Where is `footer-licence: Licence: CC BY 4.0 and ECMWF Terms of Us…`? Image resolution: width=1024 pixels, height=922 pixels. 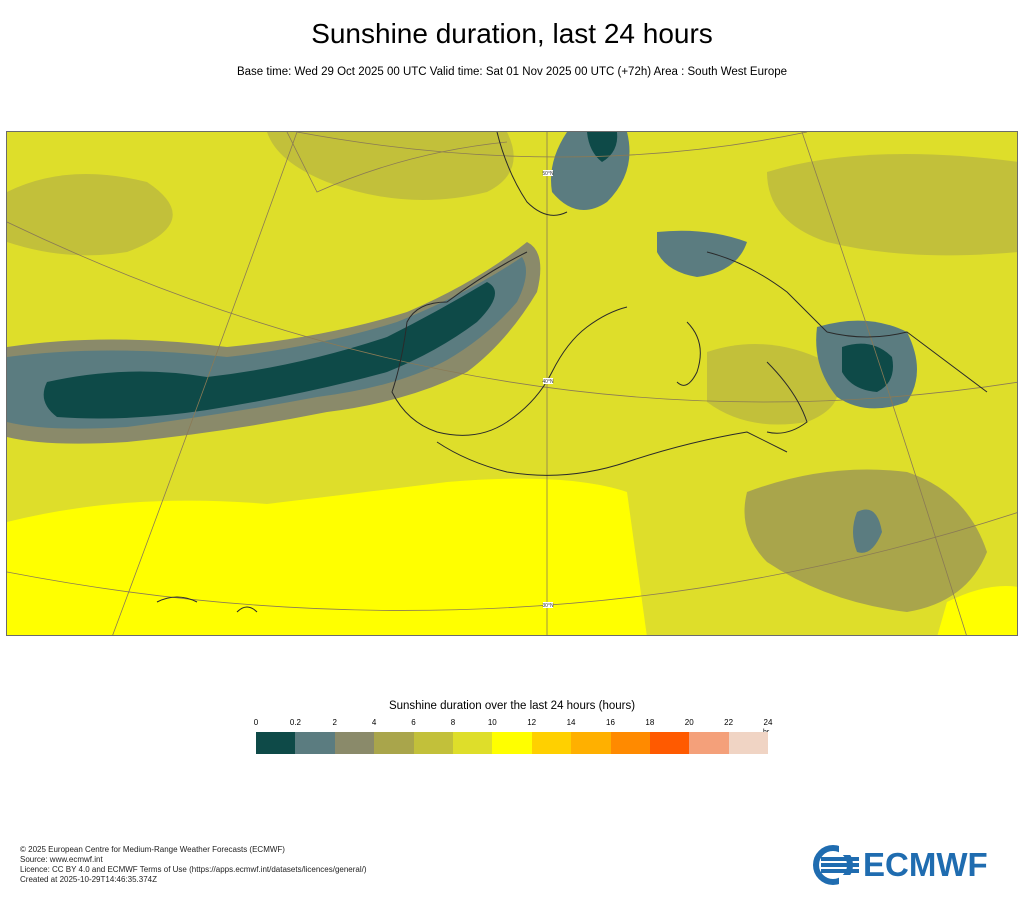 footer-licence: Licence: CC BY 4.0 and ECMWF Terms of Us… is located at coordinates (193, 869).